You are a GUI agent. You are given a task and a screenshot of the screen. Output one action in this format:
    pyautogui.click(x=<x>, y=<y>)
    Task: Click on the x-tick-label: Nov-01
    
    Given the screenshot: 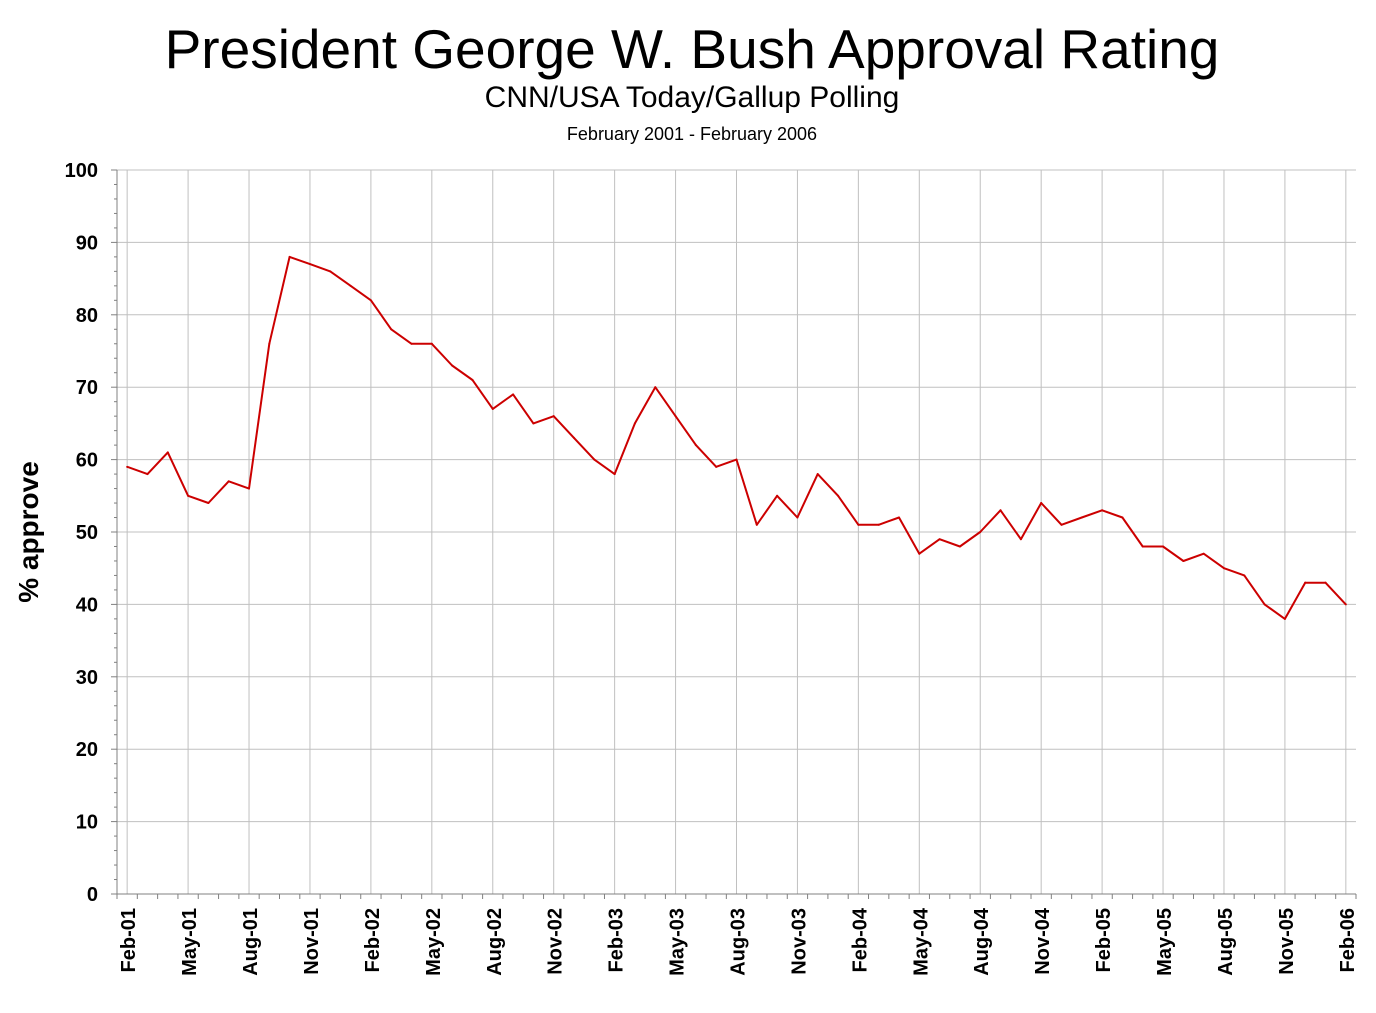 What is the action you would take?
    pyautogui.click(x=312, y=941)
    